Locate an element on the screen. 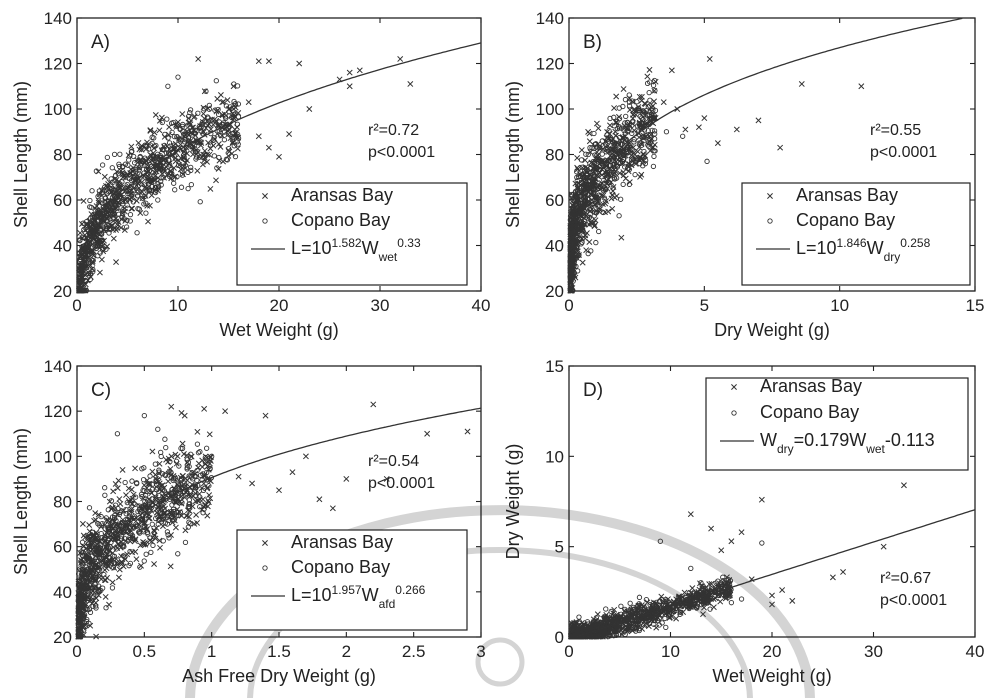 Image resolution: width=994 pixels, height=698 pixels. x-tick-label: 2.5 is located at coordinates (414, 651).